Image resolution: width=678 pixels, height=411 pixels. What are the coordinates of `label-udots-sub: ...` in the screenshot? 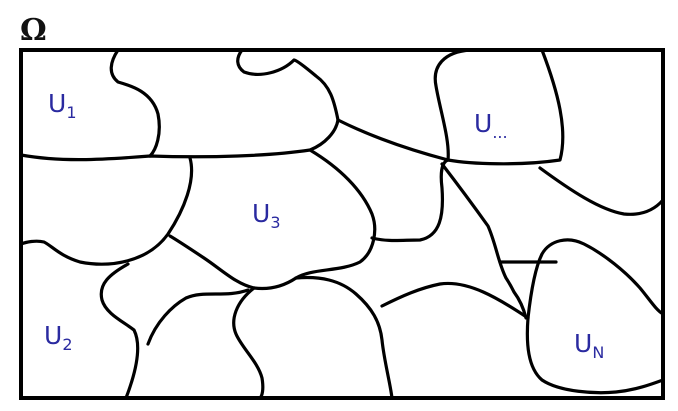 It's located at (499, 132).